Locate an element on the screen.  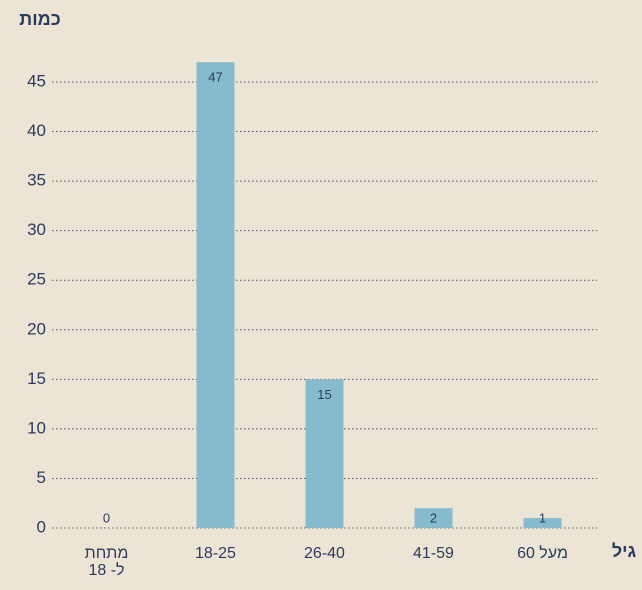
y-tick-label: 45 is located at coordinates (36, 80).